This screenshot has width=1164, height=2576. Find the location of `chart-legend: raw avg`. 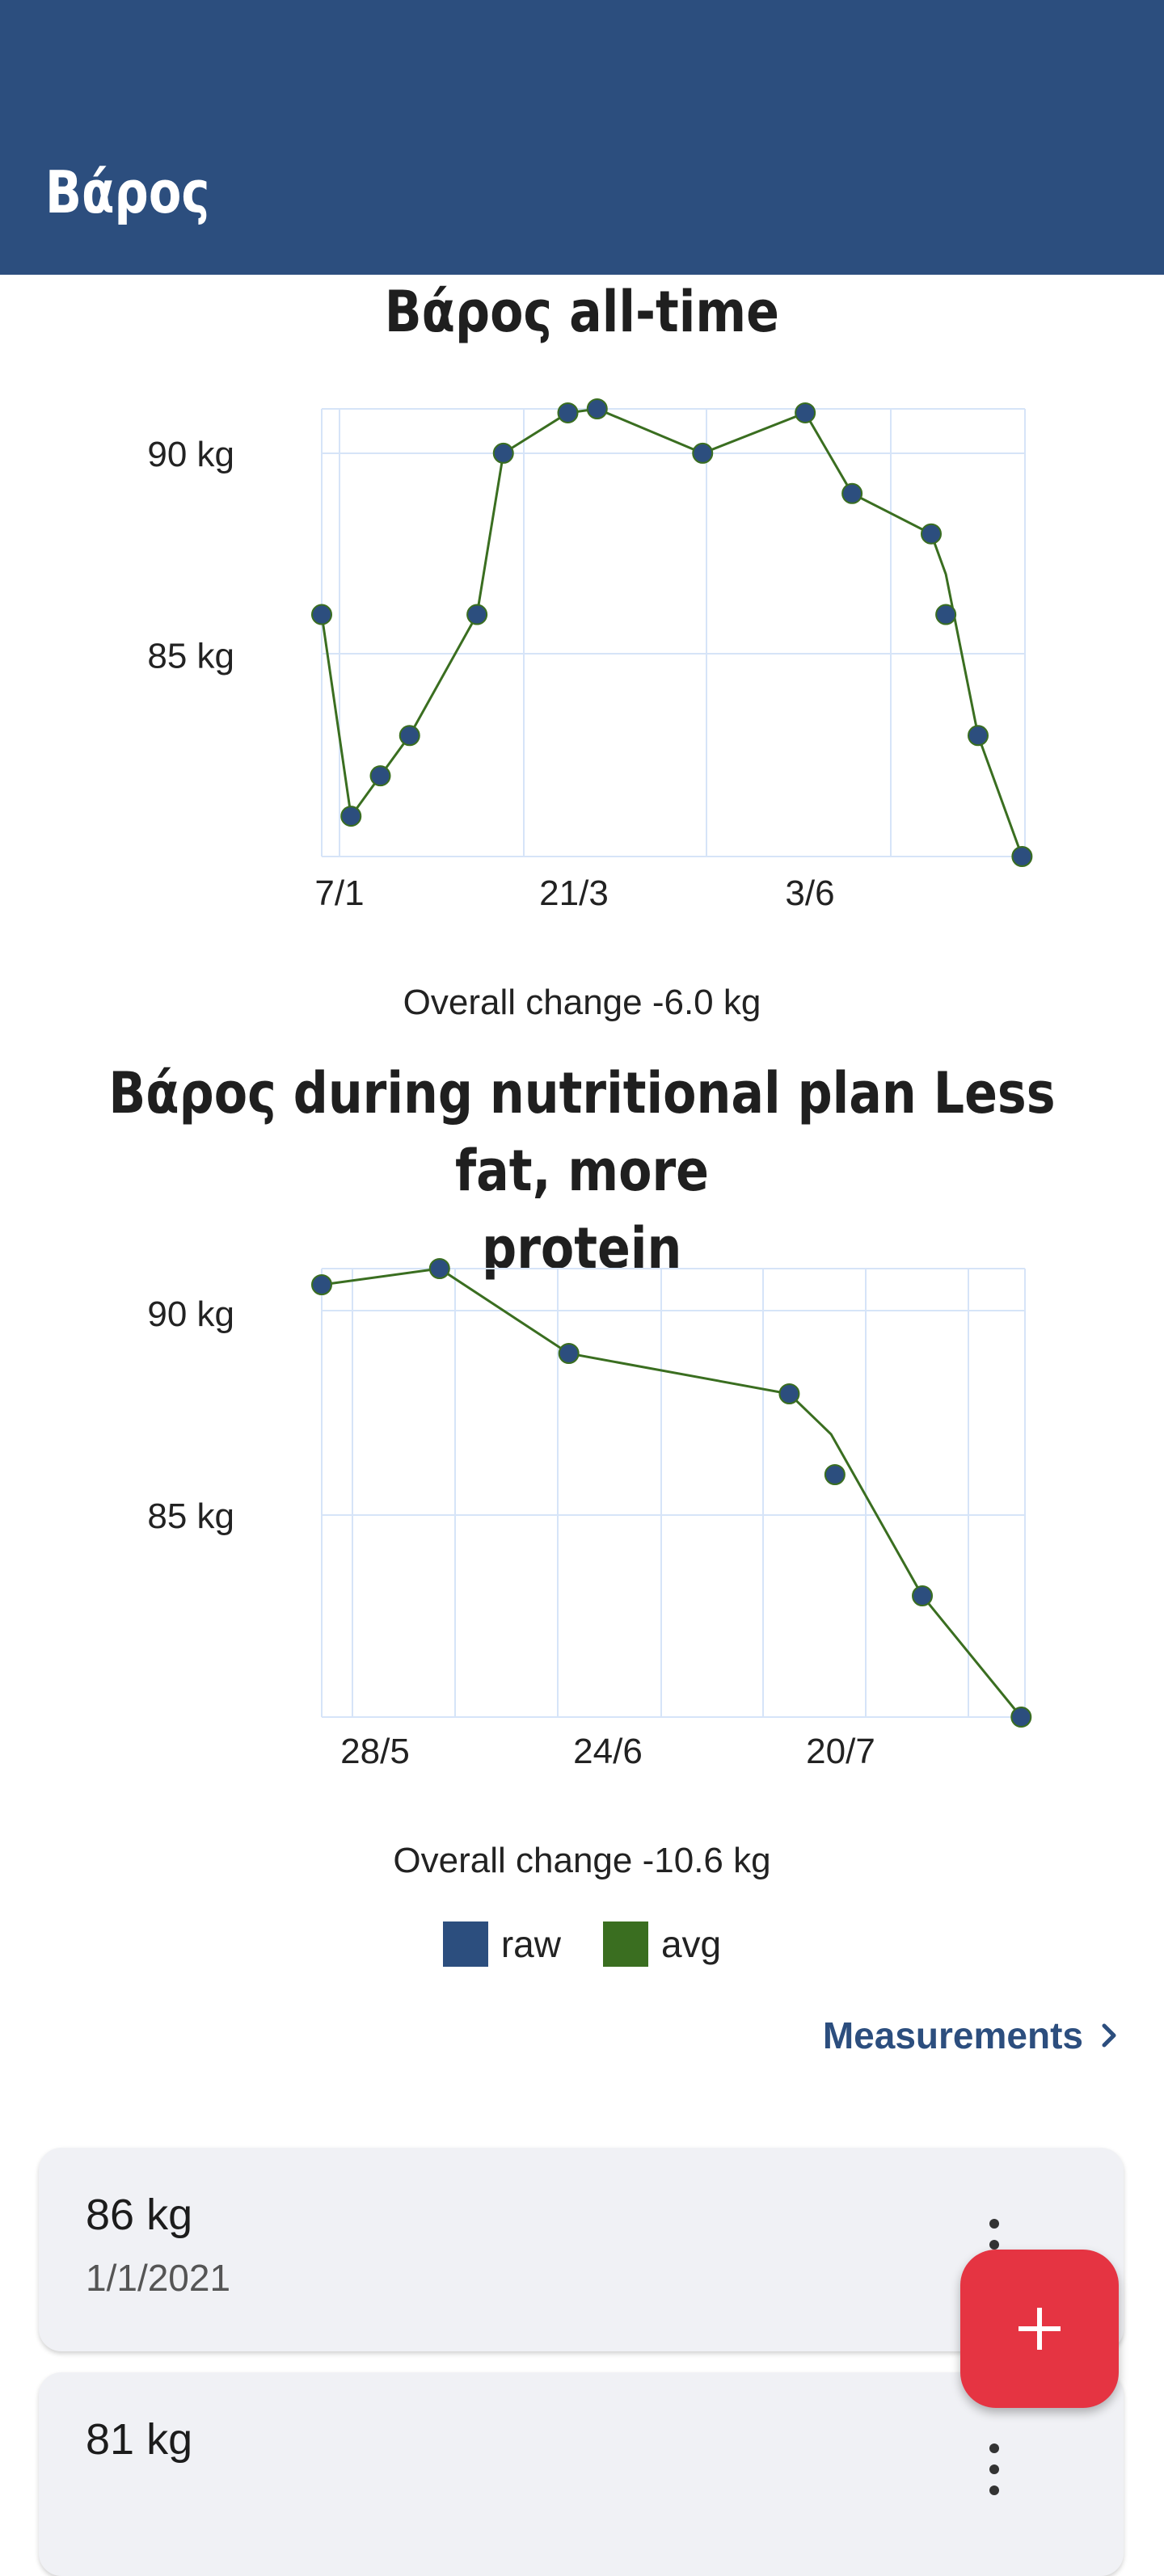

chart-legend: raw avg is located at coordinates (582, 1944).